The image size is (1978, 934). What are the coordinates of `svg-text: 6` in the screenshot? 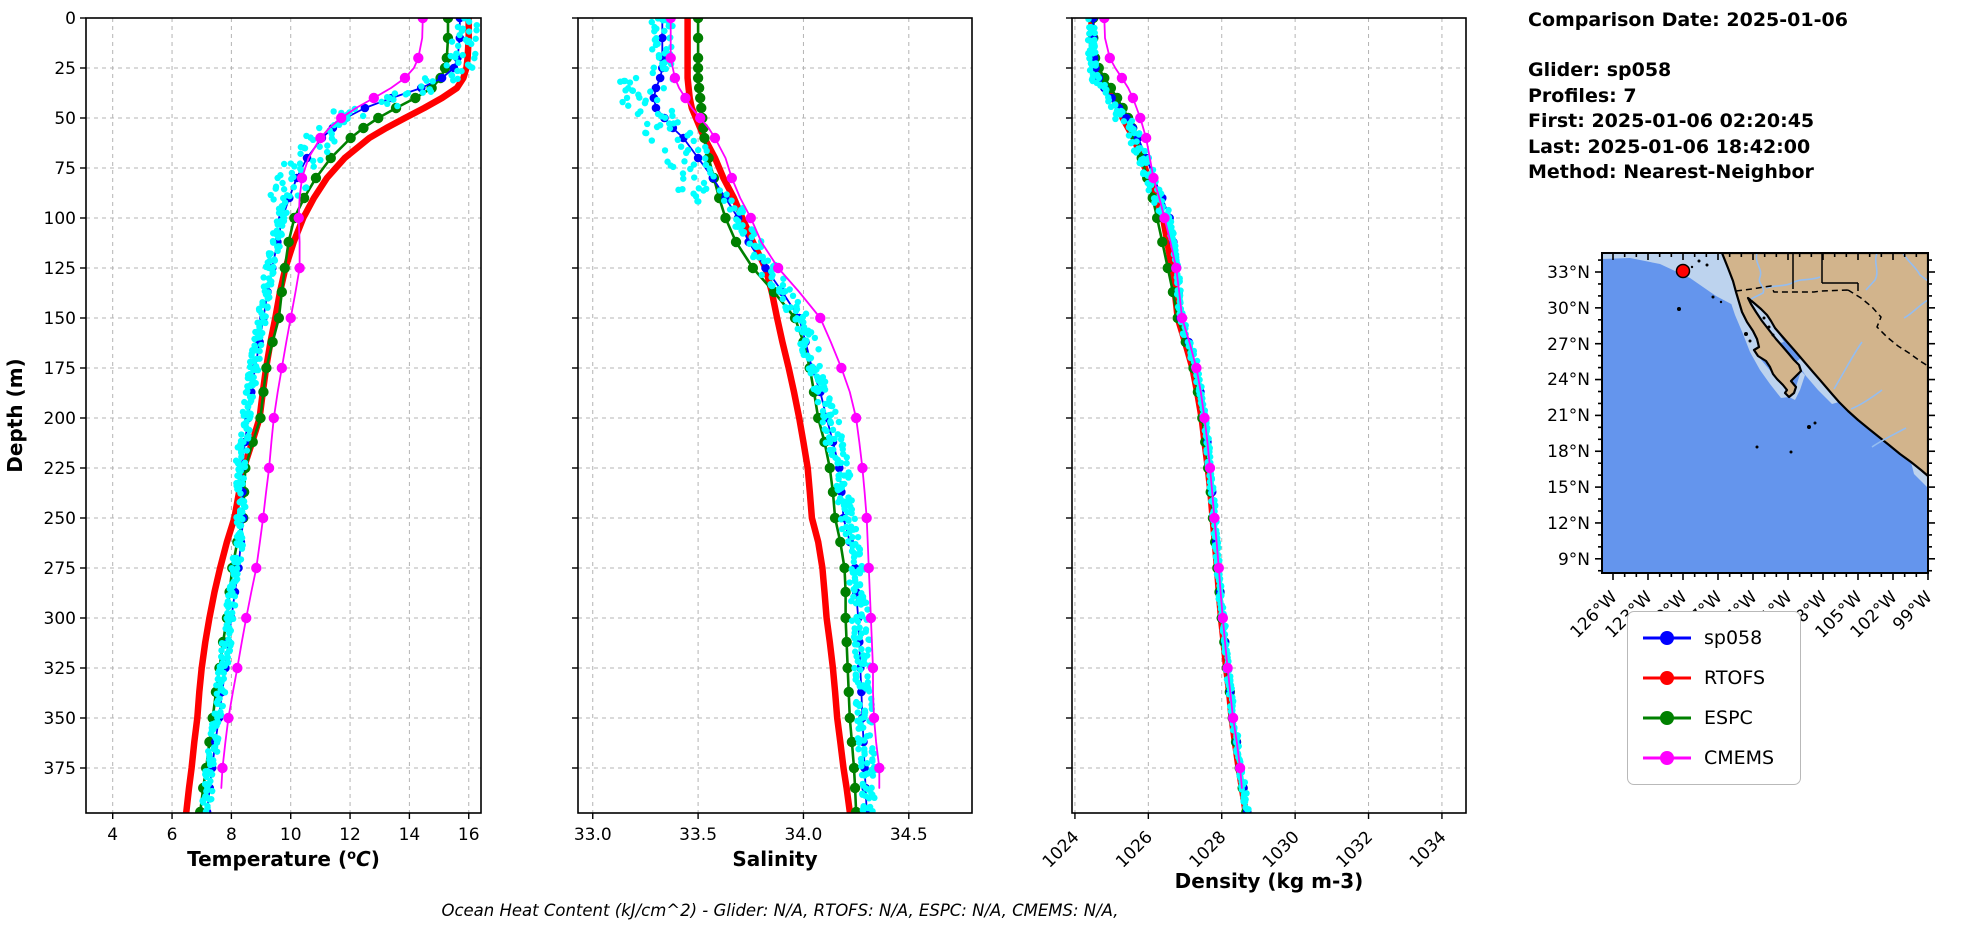 It's located at (172, 835).